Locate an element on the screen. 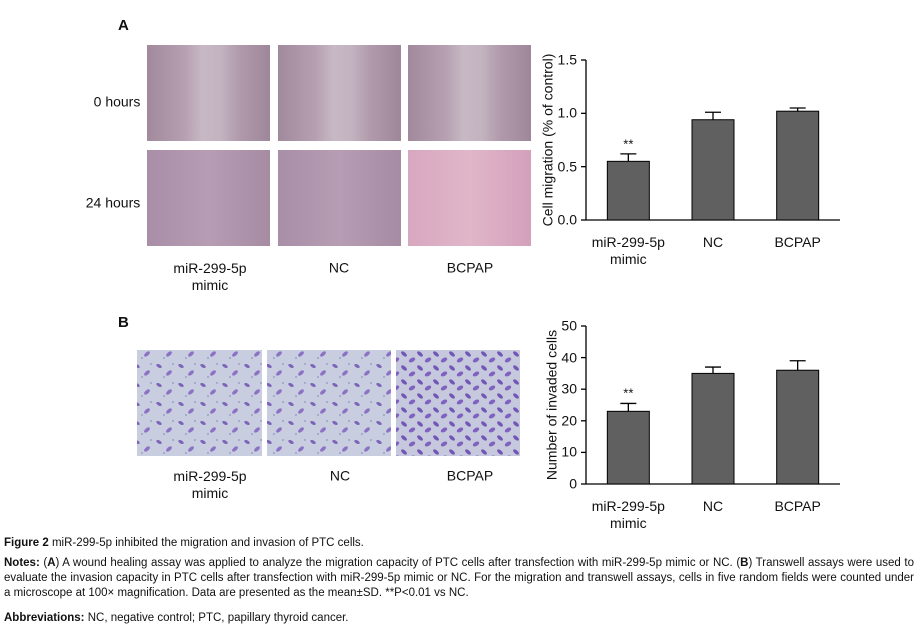  y-tick-label: 40 is located at coordinates (569, 357).